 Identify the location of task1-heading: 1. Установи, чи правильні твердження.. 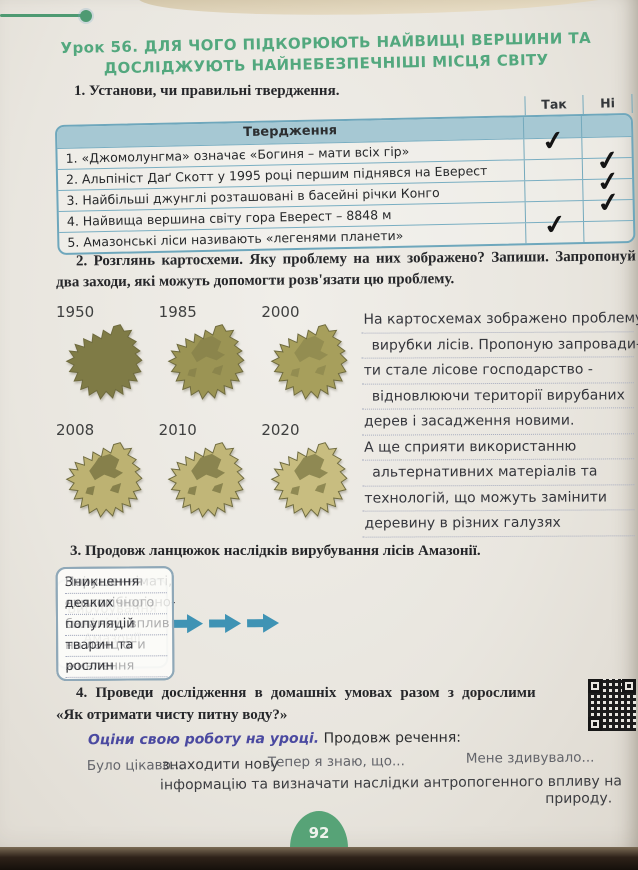
(207, 91).